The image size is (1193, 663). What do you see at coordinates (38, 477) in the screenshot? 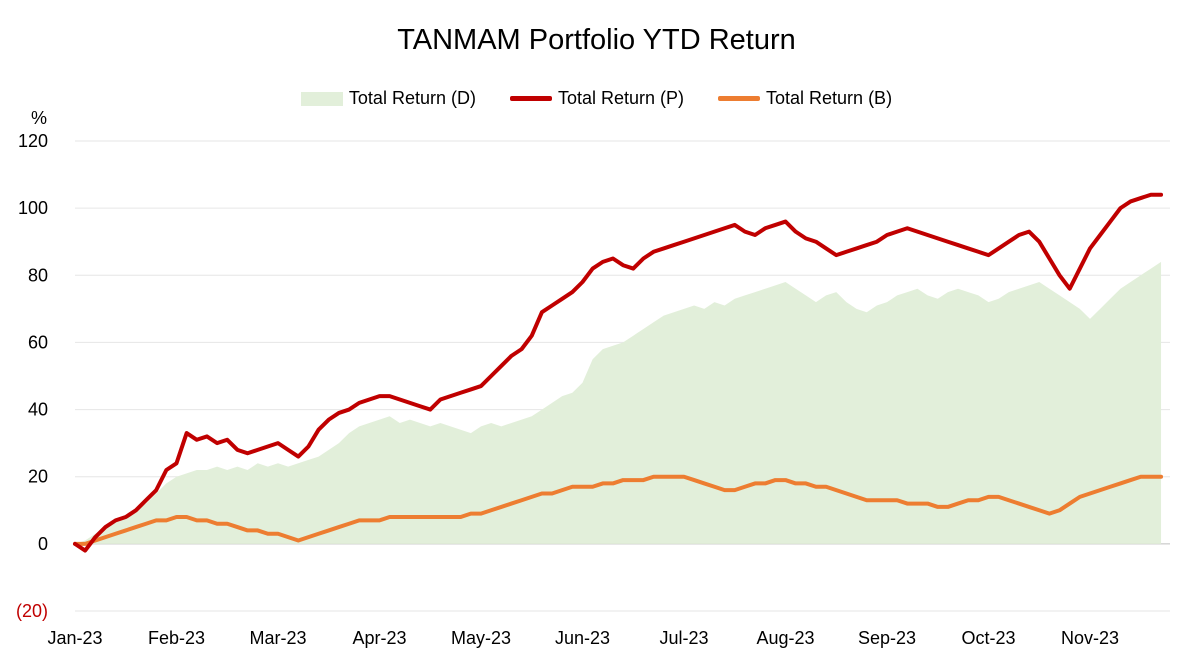
I see `y-tick-label: 20` at bounding box center [38, 477].